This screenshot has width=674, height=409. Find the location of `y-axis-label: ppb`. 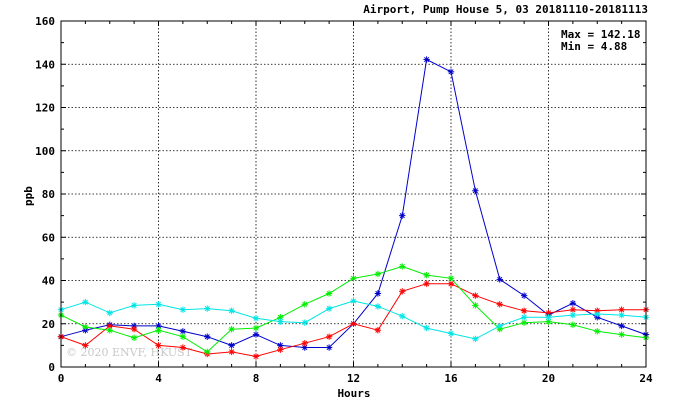

y-axis-label: ppb is located at coordinates (28, 196).